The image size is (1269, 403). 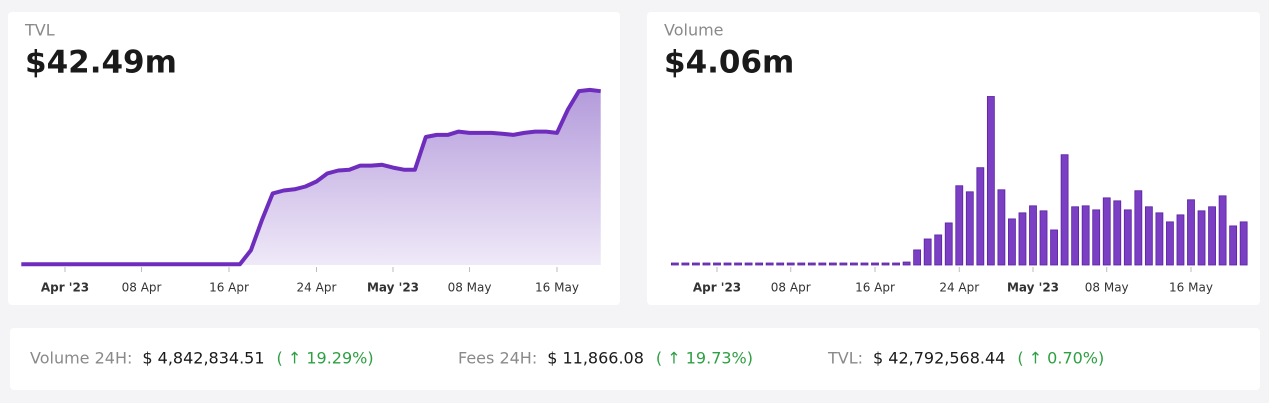 What do you see at coordinates (845, 358) in the screenshot?
I see `stat-label: TVL:` at bounding box center [845, 358].